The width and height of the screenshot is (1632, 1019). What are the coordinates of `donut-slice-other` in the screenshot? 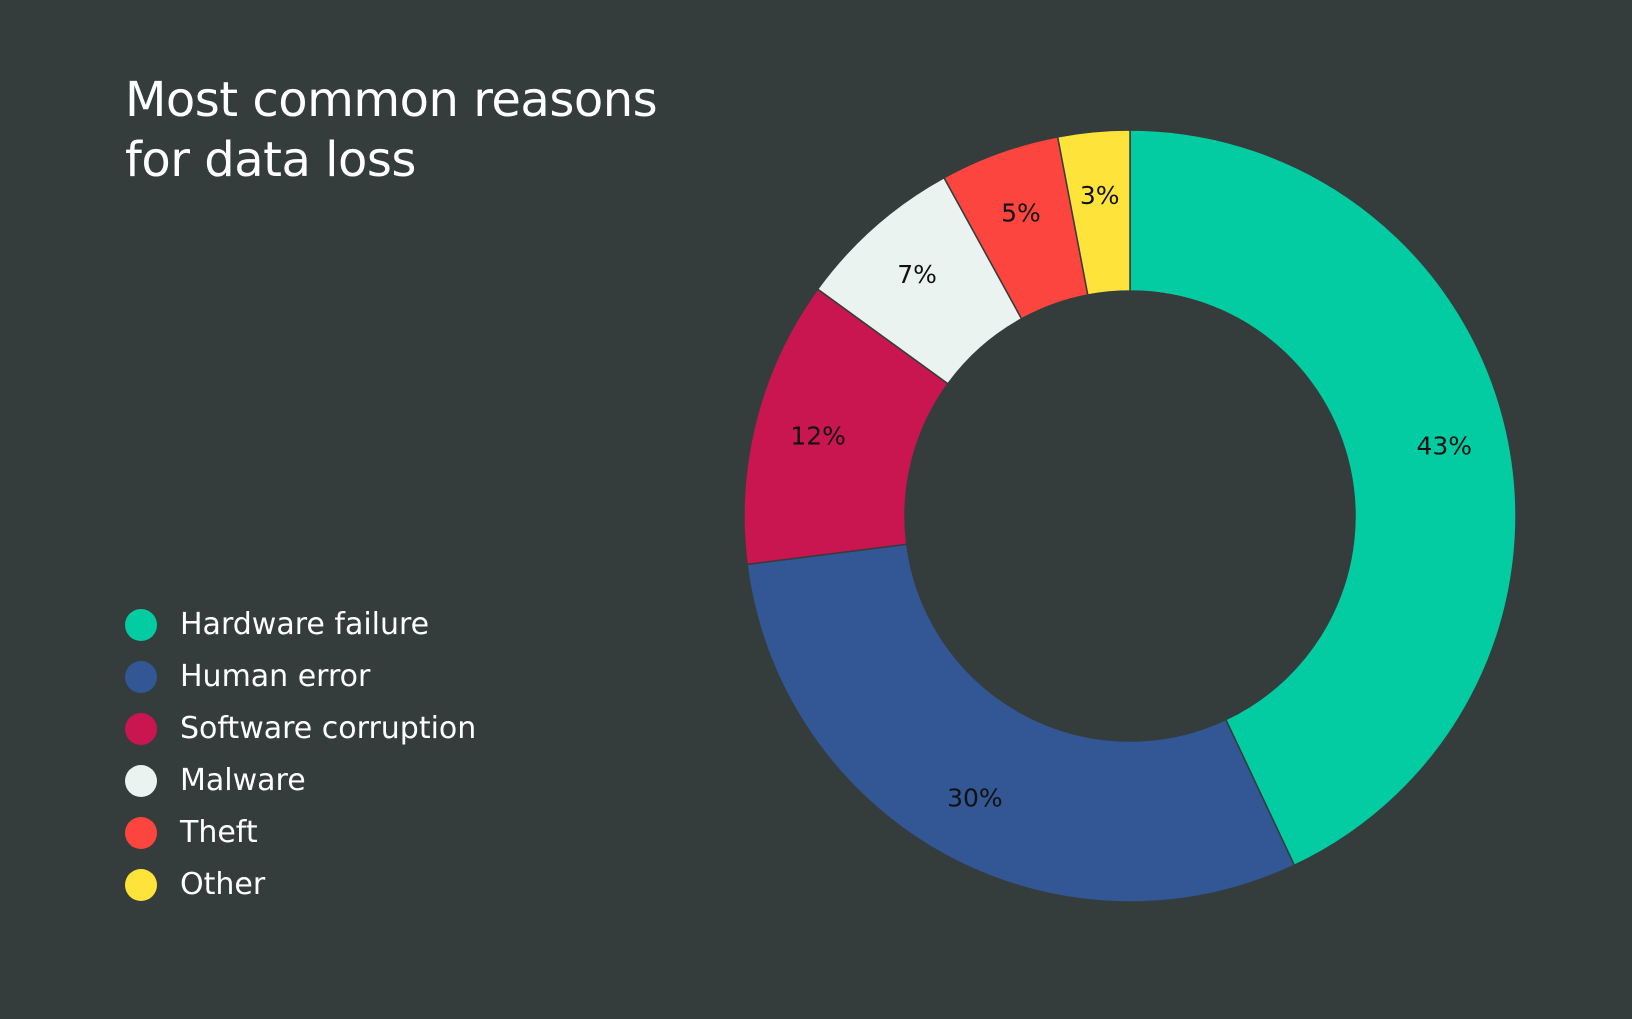 It's located at (1093, 212).